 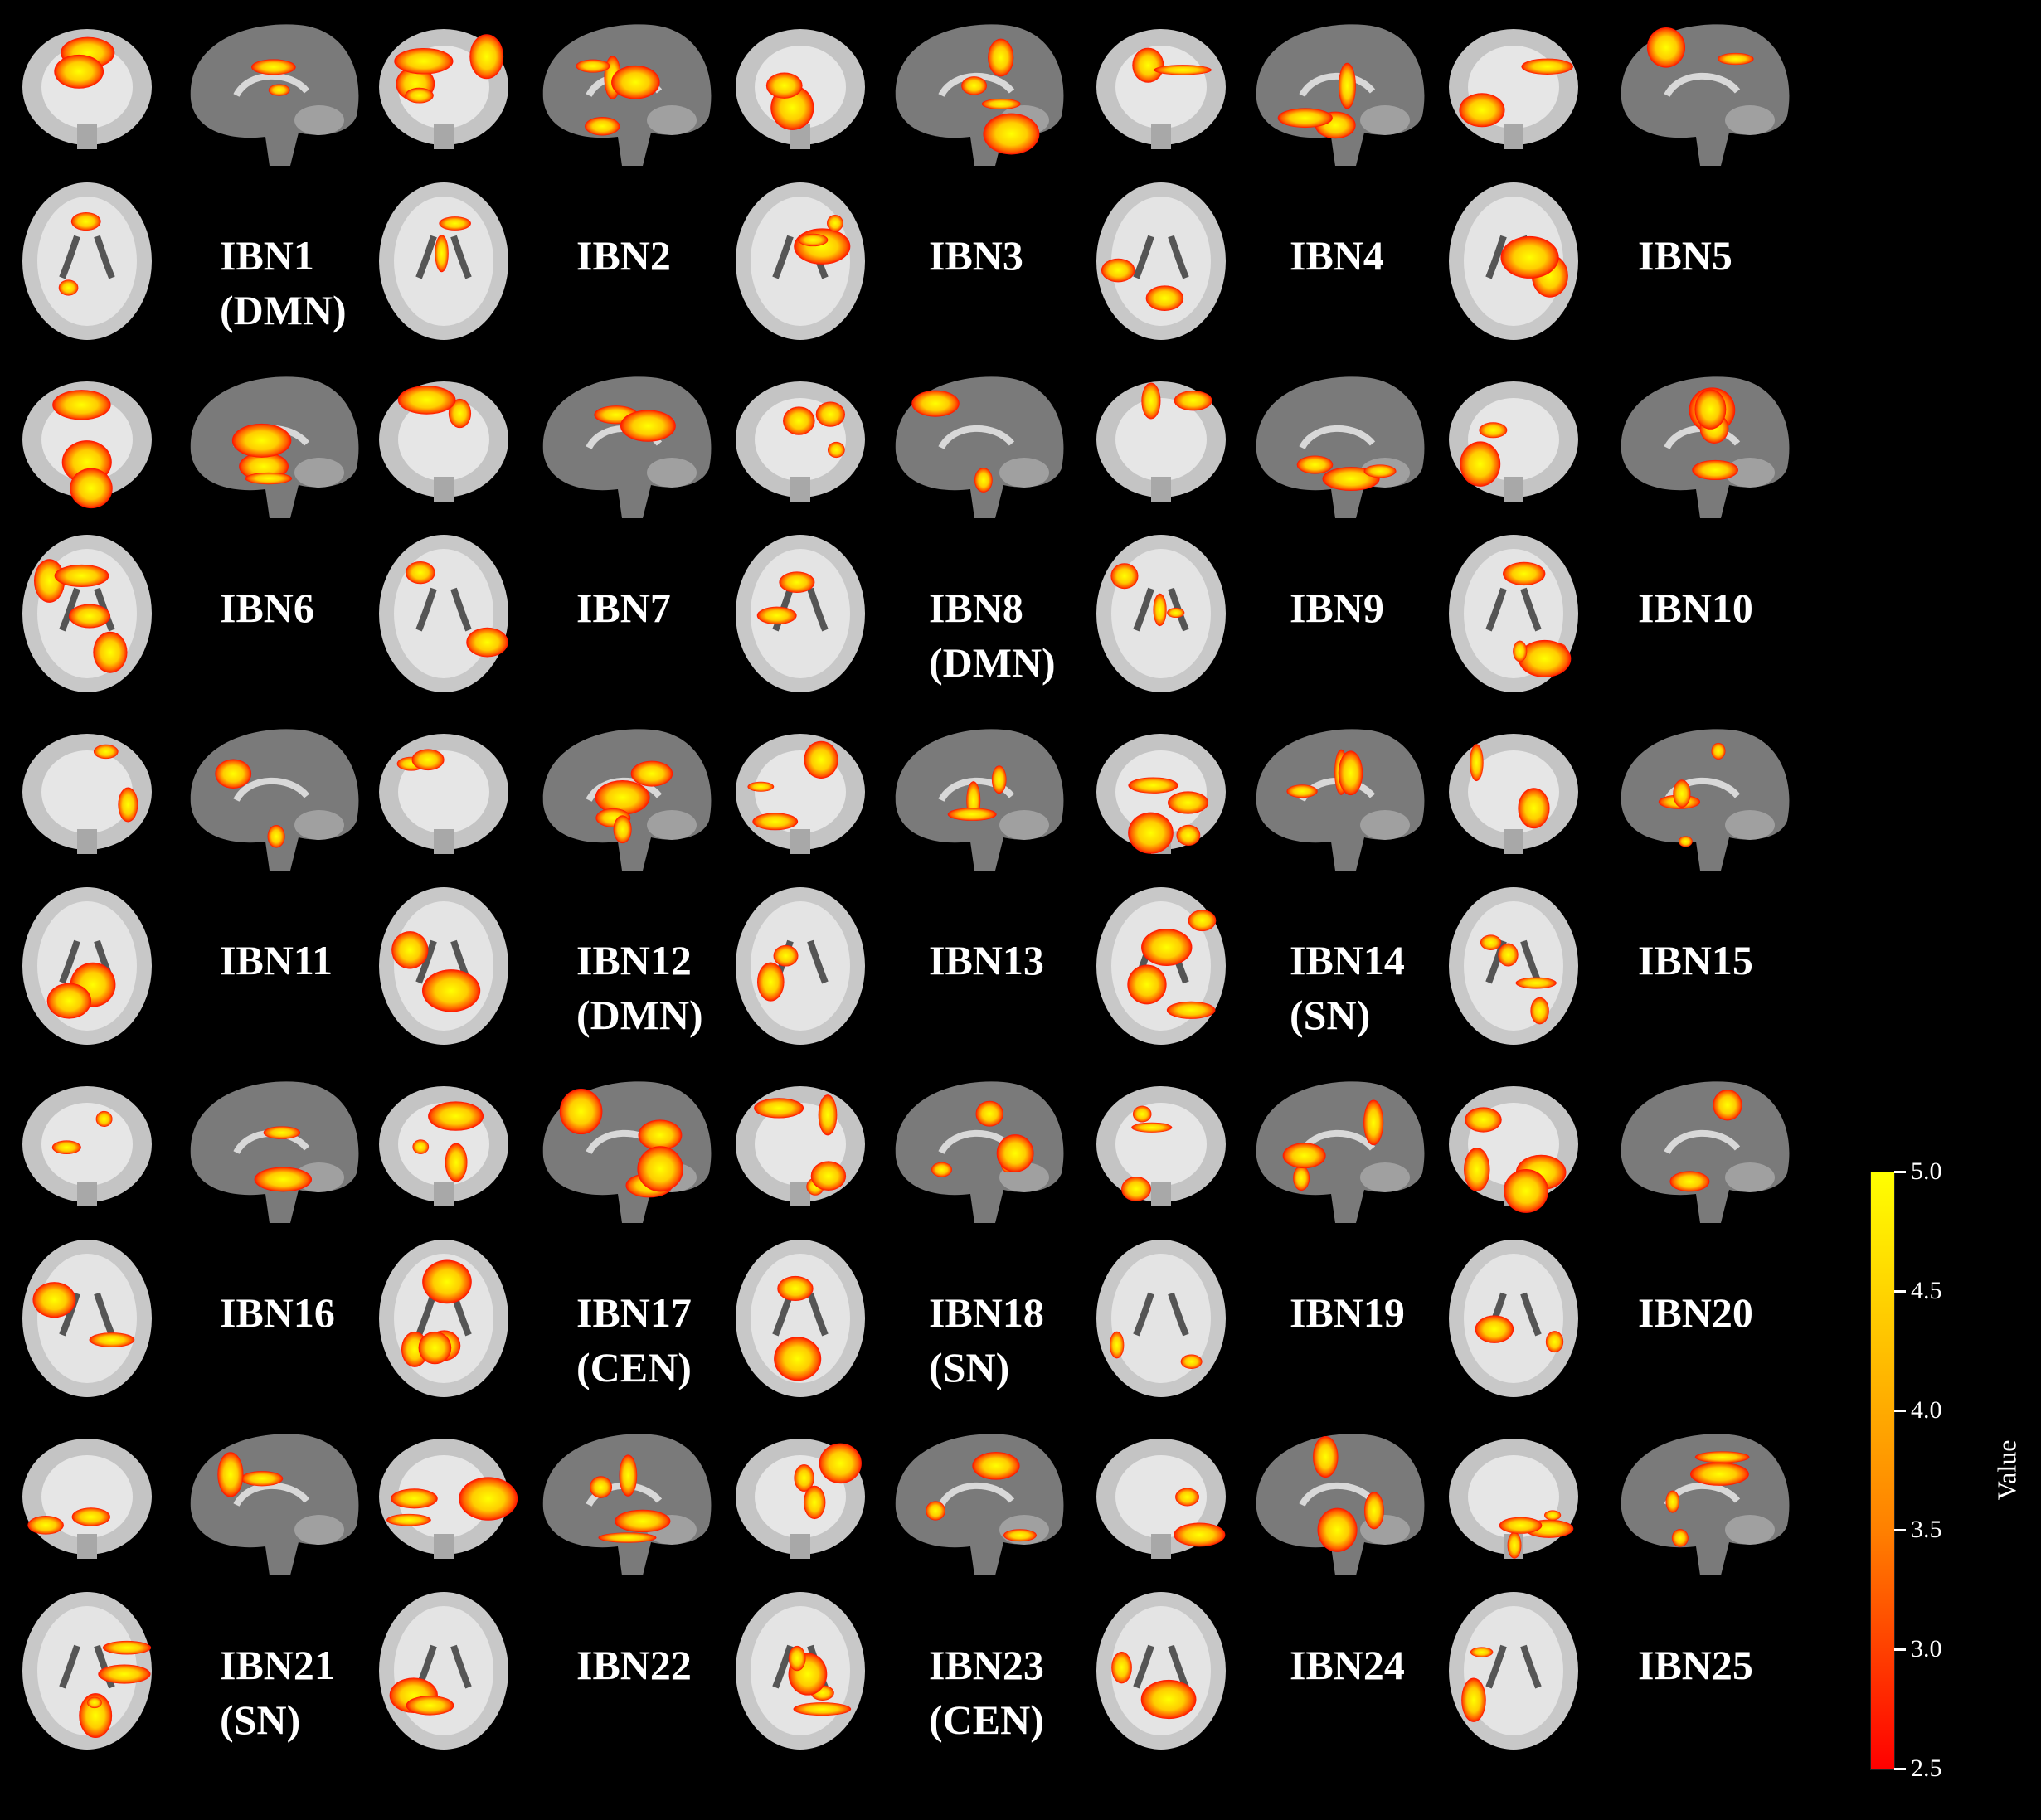 What do you see at coordinates (267, 608) in the screenshot?
I see `network-id: IBN6` at bounding box center [267, 608].